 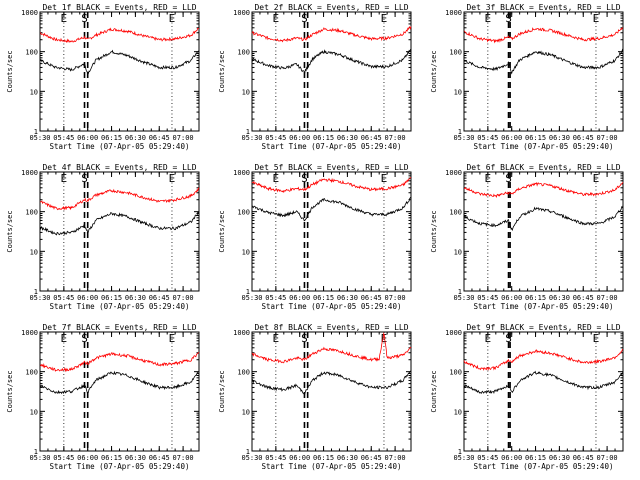 What do you see at coordinates (331, 7) in the screenshot?
I see `chart-title: Det 2f BLACK = Events, RED = LLD` at bounding box center [331, 7].